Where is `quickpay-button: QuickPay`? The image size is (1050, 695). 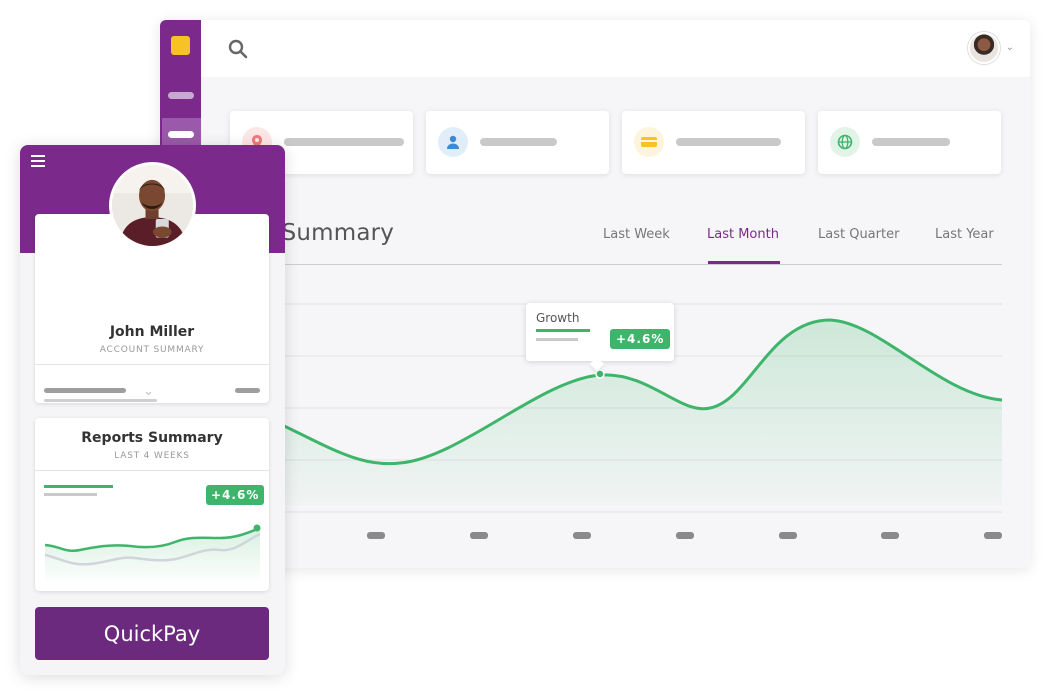
quickpay-button: QuickPay is located at coordinates (152, 633).